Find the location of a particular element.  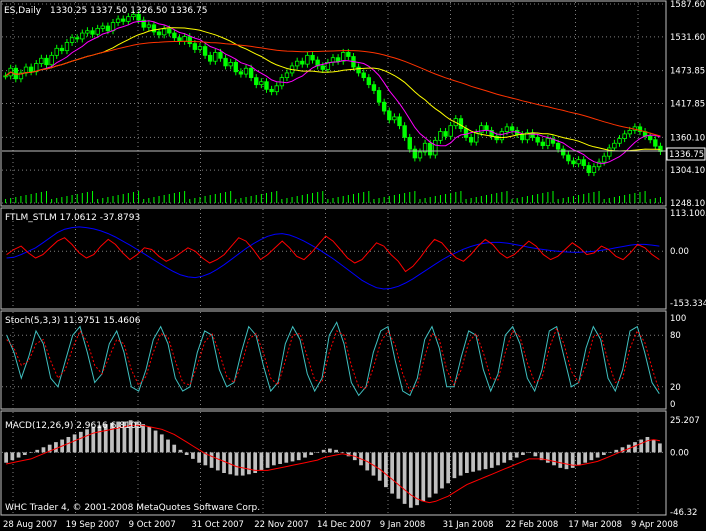

y-tick-label: 80 is located at coordinates (675, 336).